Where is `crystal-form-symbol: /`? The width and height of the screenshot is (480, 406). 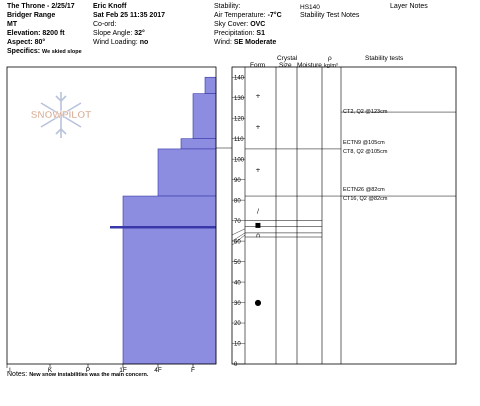 crystal-form-symbol: / is located at coordinates (258, 211).